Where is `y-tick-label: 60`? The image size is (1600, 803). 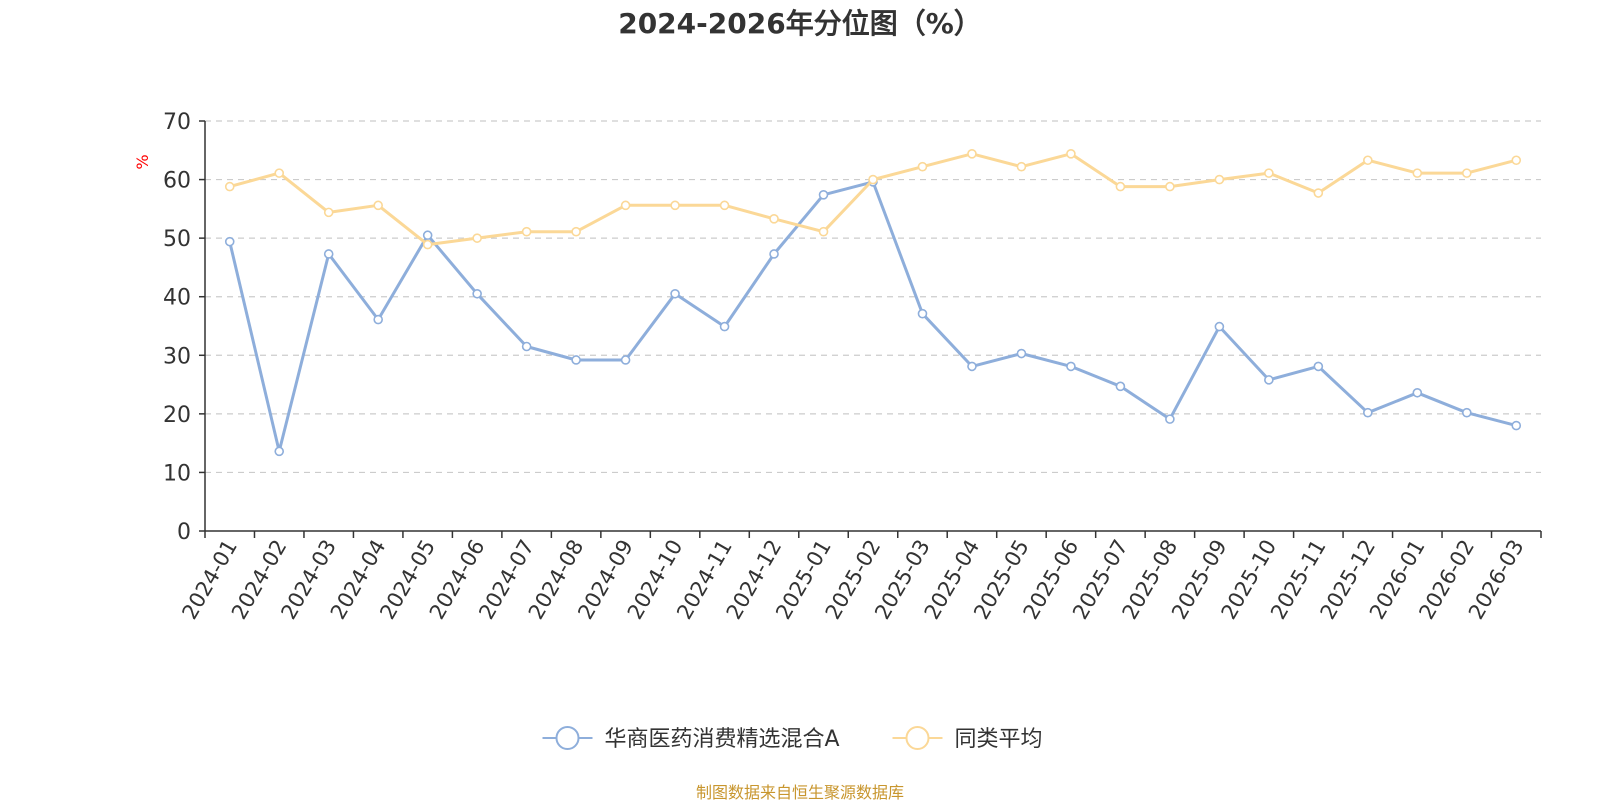
y-tick-label: 60 is located at coordinates (177, 181).